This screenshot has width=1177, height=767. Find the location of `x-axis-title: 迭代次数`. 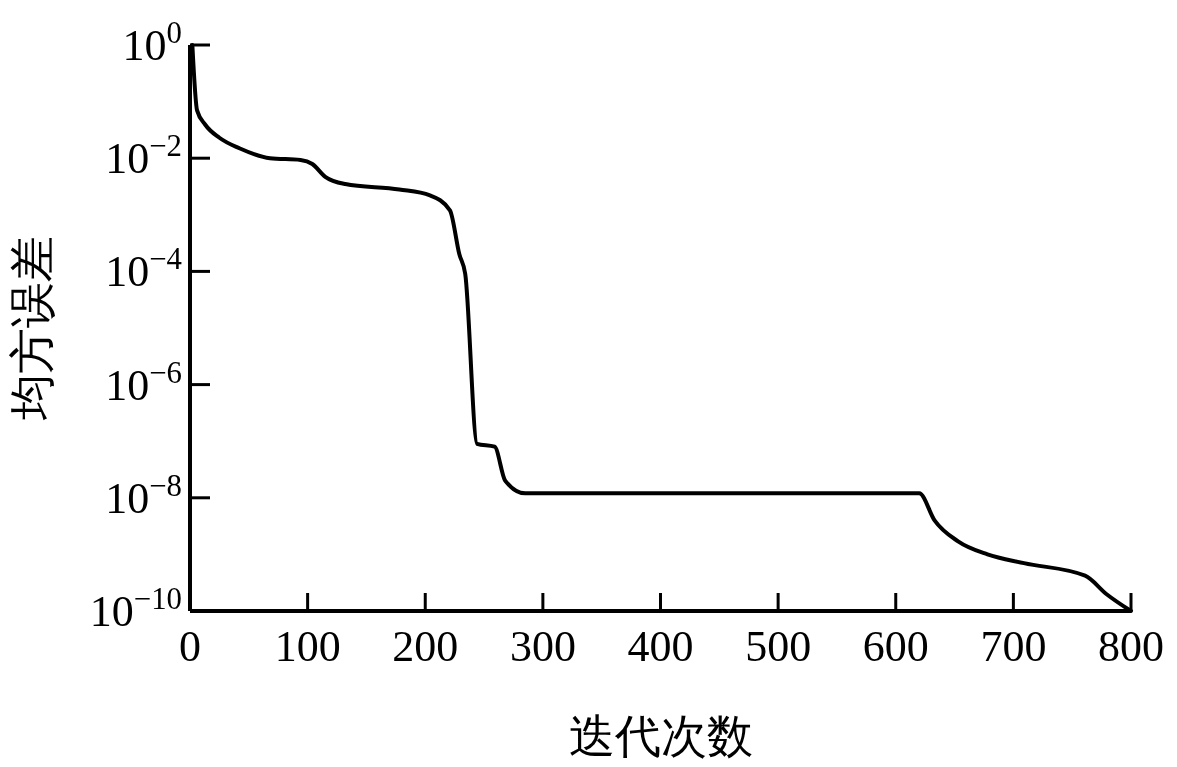

x-axis-title: 迭代次数 is located at coordinates (660, 736).